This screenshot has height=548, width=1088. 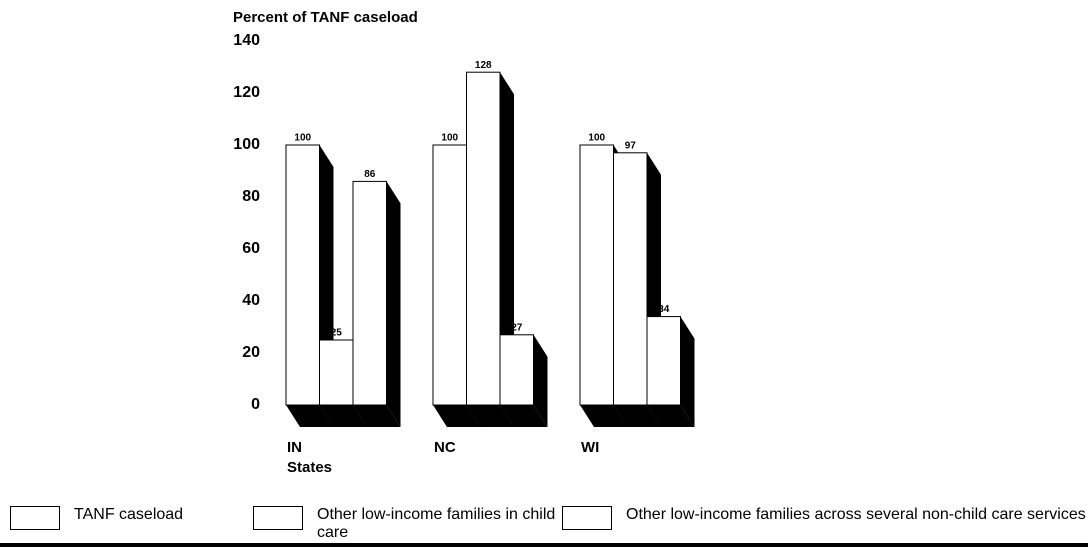 I want to click on y-axis-label: Percent of TANF caseload, so click(x=325, y=17).